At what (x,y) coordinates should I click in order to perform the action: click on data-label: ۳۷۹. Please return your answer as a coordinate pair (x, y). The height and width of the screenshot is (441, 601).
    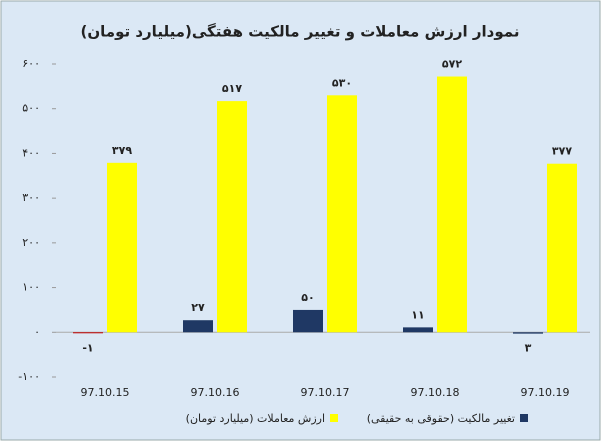
    Looking at the image, I should click on (122, 150).